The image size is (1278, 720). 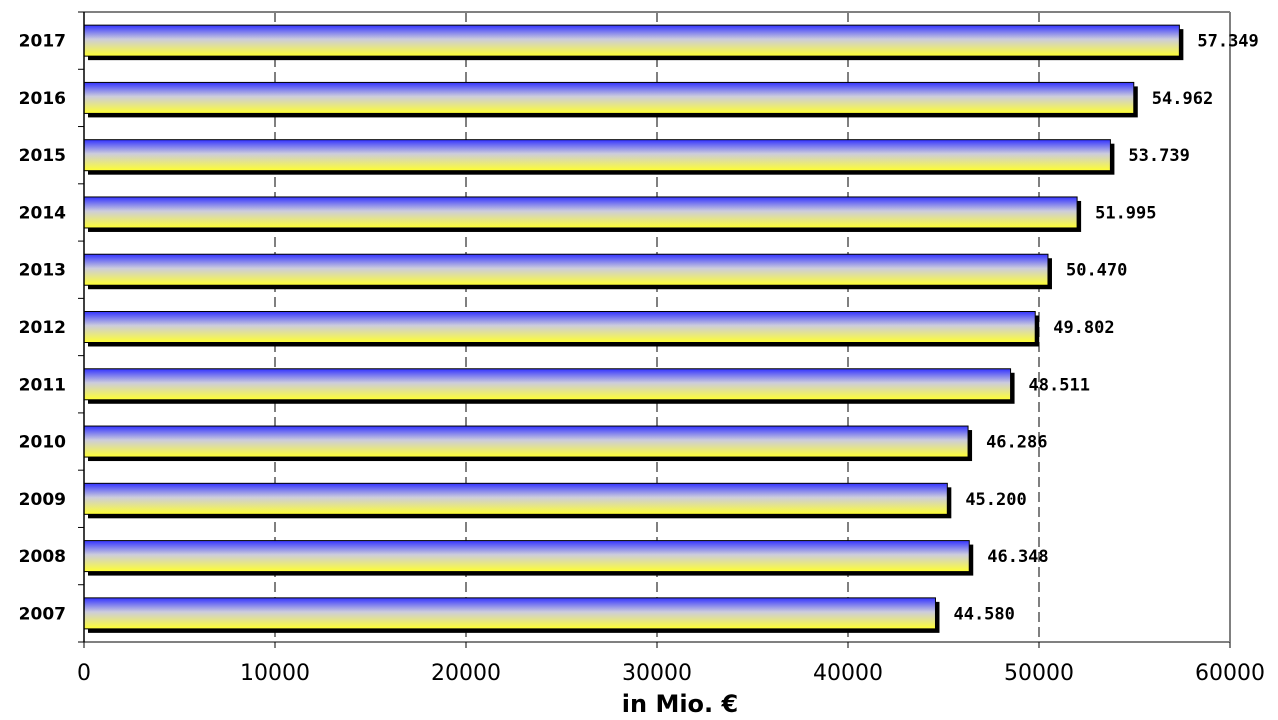 I want to click on bar-2009, so click(x=515, y=498).